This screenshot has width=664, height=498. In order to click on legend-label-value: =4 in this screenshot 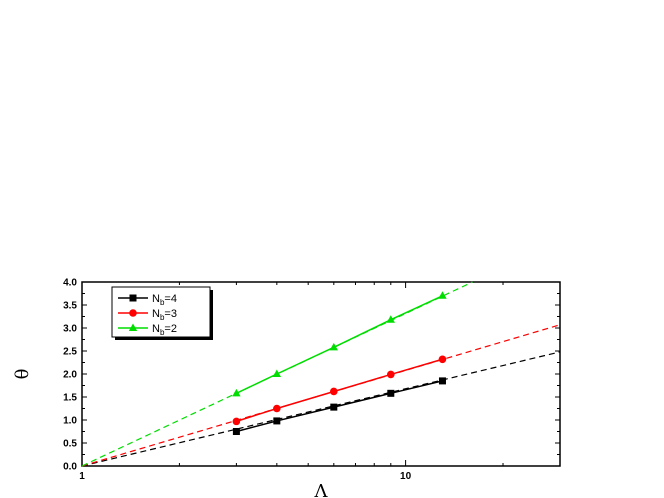, I will do `click(170, 299)`.